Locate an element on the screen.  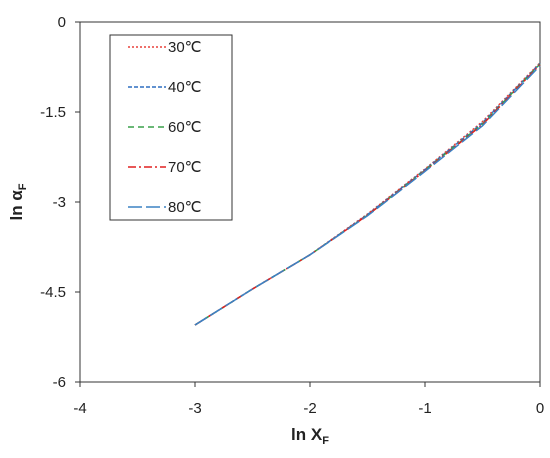
x-tick-label: 0 is located at coordinates (540, 408).